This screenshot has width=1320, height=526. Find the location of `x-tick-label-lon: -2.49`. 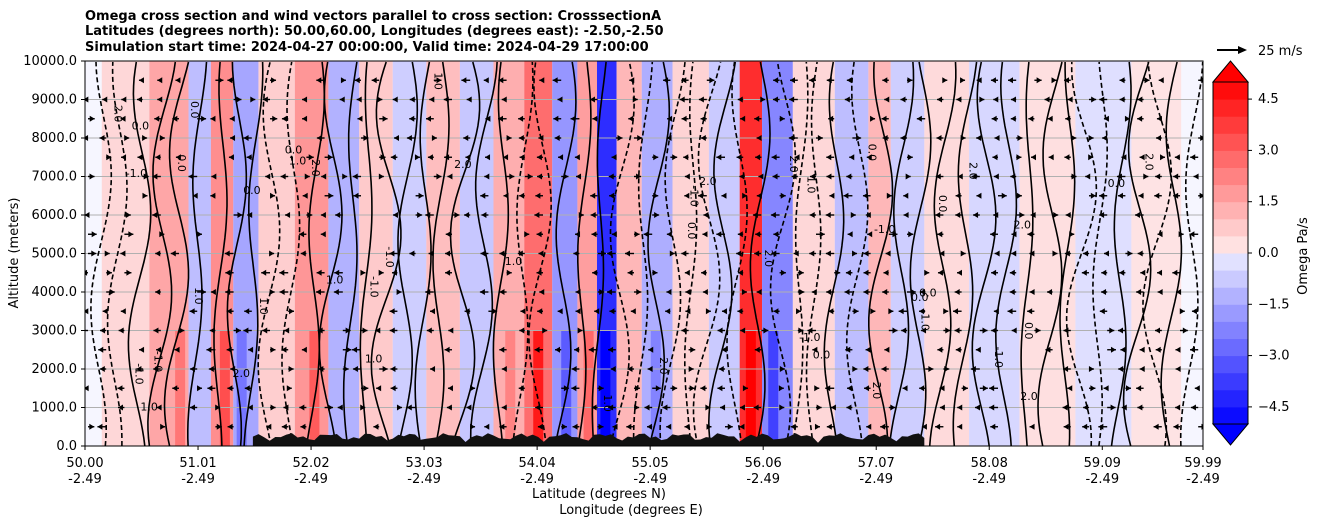

x-tick-label-lon: -2.49 is located at coordinates (424, 479).